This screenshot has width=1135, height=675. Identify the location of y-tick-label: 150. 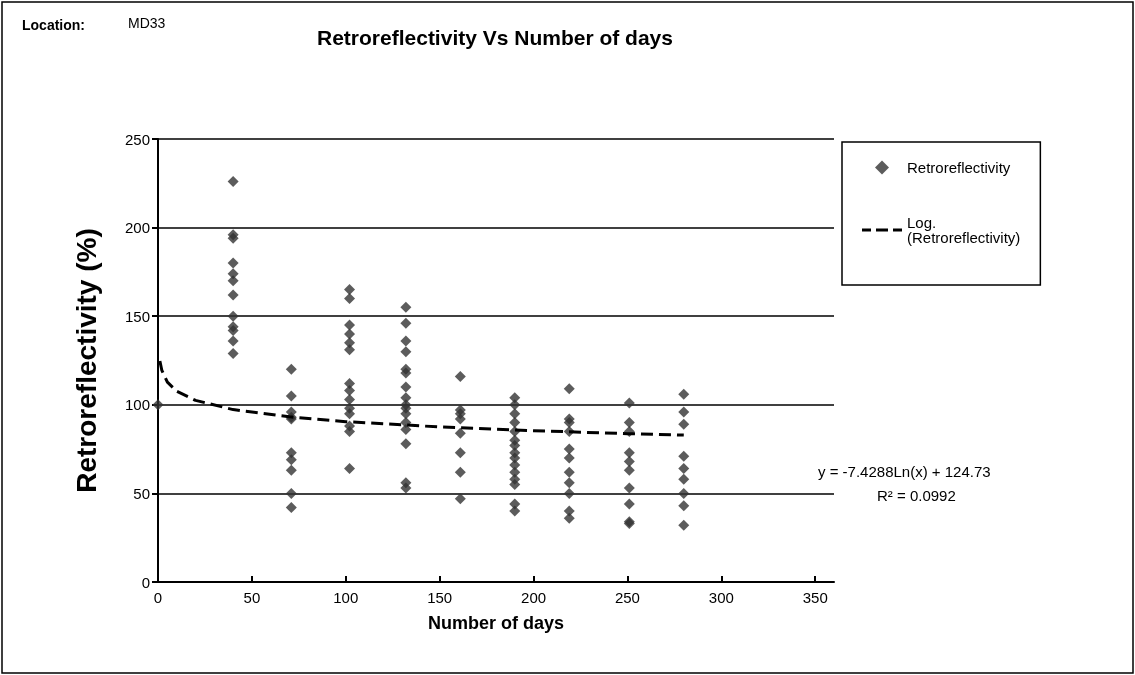
(137, 316).